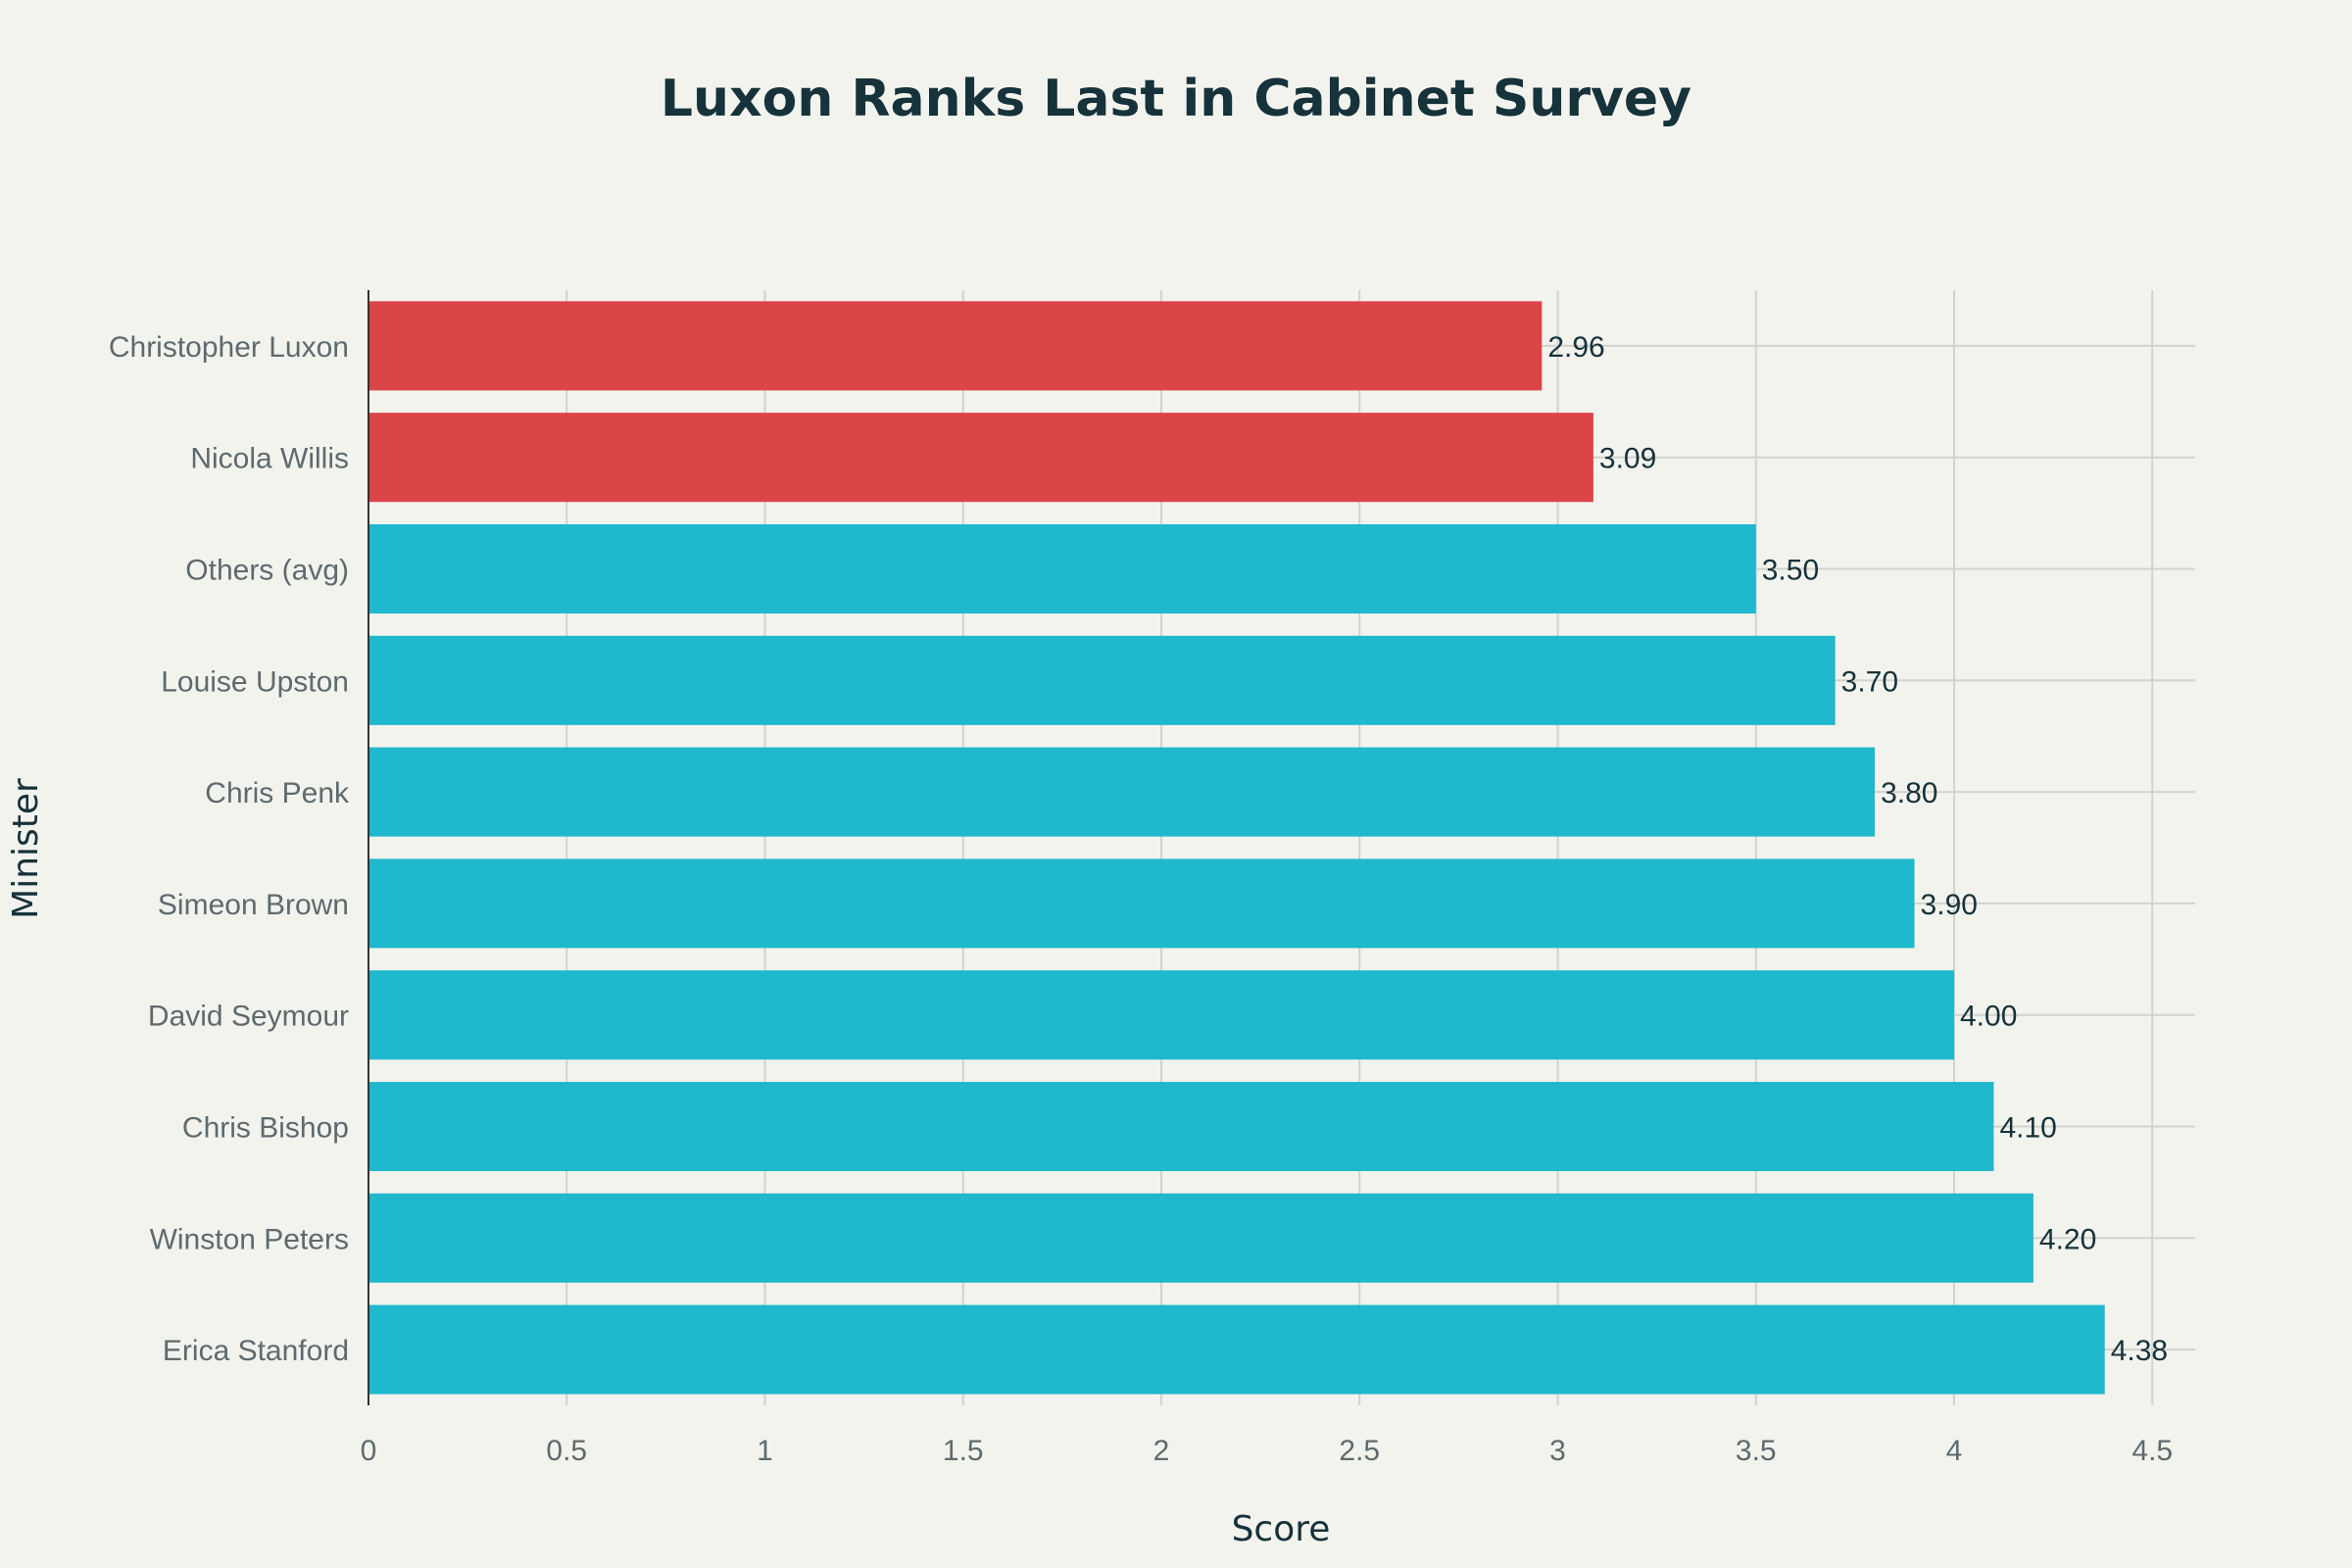 This screenshot has width=2352, height=1568. I want to click on y-tick-label: Winston Peters, so click(249, 1239).